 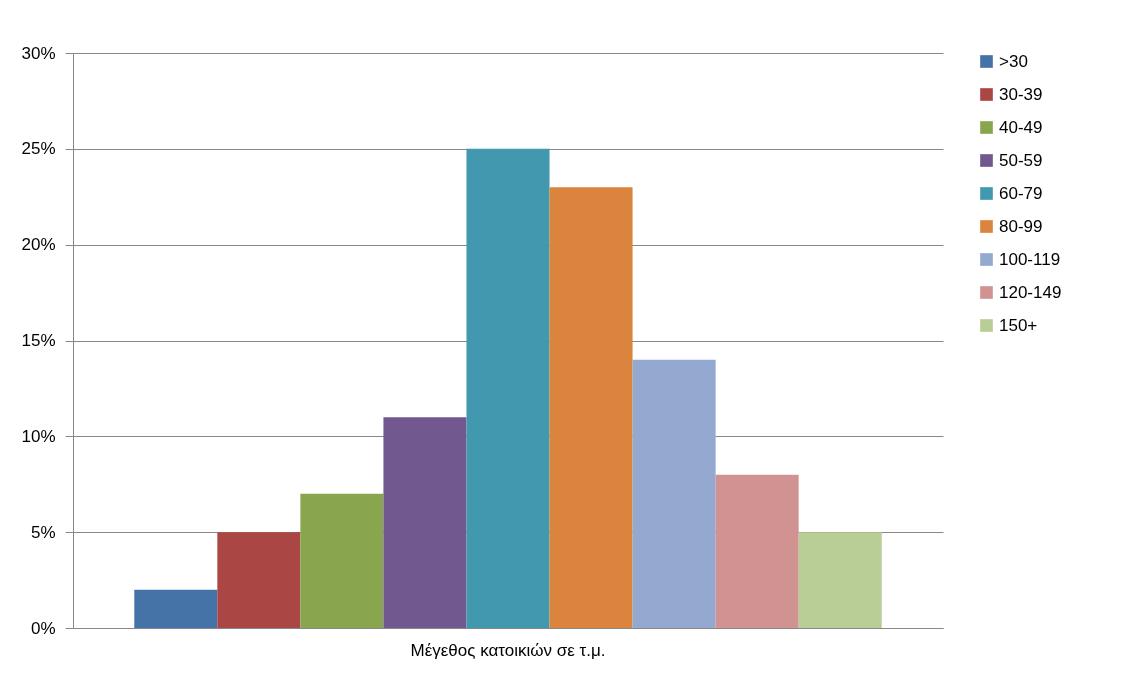 I want to click on y-tick-label: 25%, so click(x=38, y=149).